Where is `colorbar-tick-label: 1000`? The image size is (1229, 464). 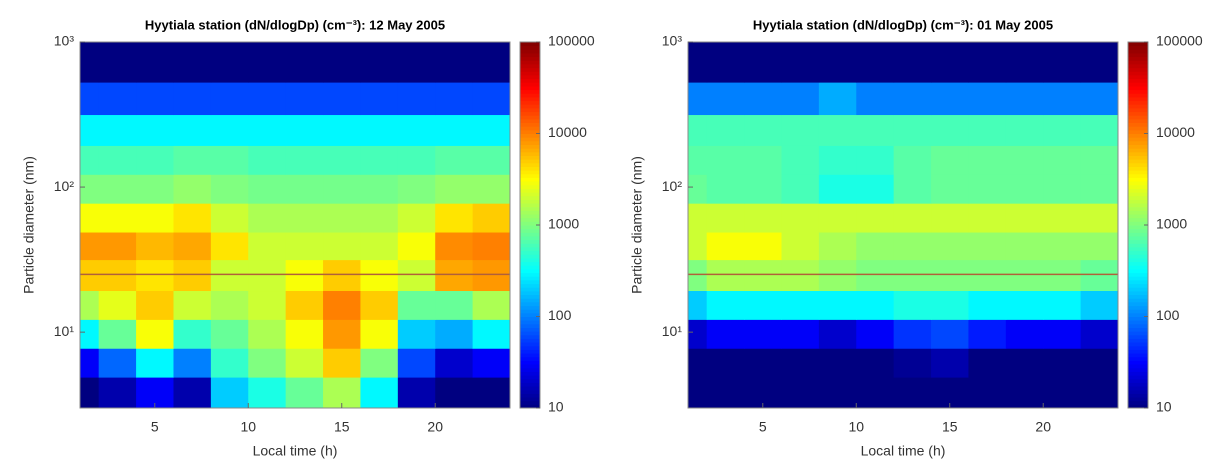
colorbar-tick-label: 1000 is located at coordinates (1171, 224).